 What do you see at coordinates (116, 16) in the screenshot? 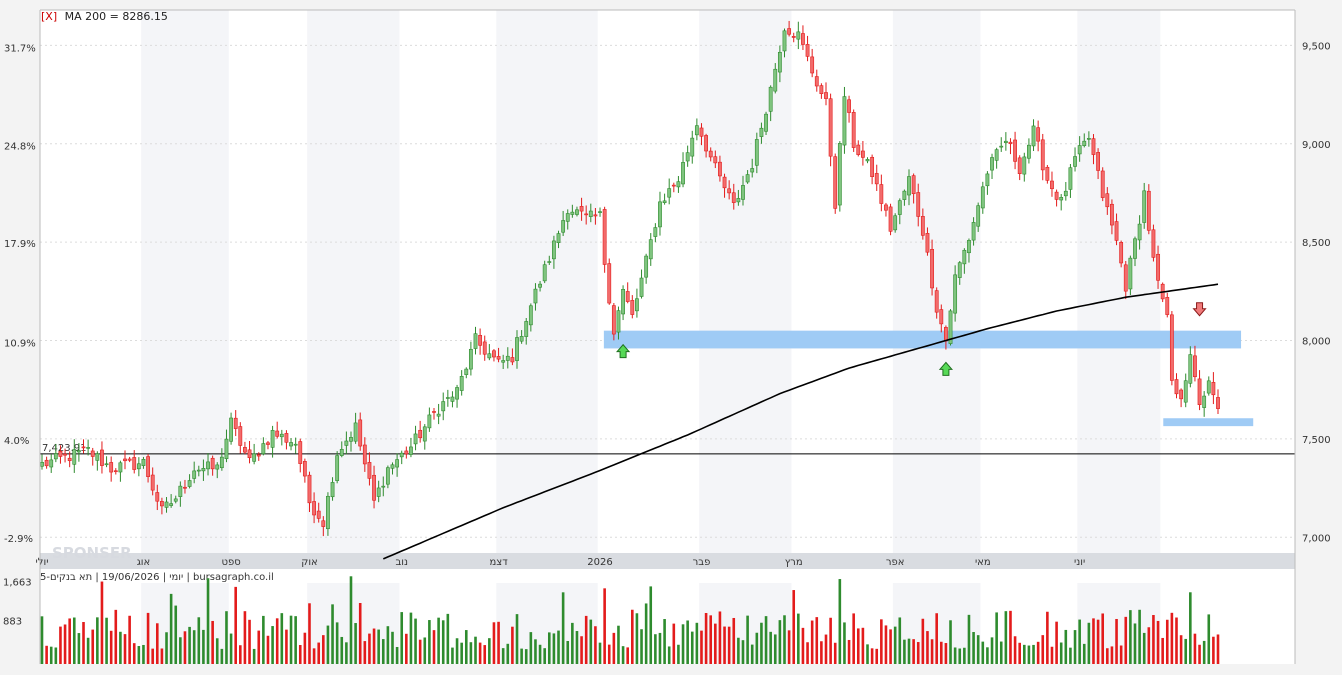
I see `legend-ma-label: MA 200 = 8286.15` at bounding box center [116, 16].